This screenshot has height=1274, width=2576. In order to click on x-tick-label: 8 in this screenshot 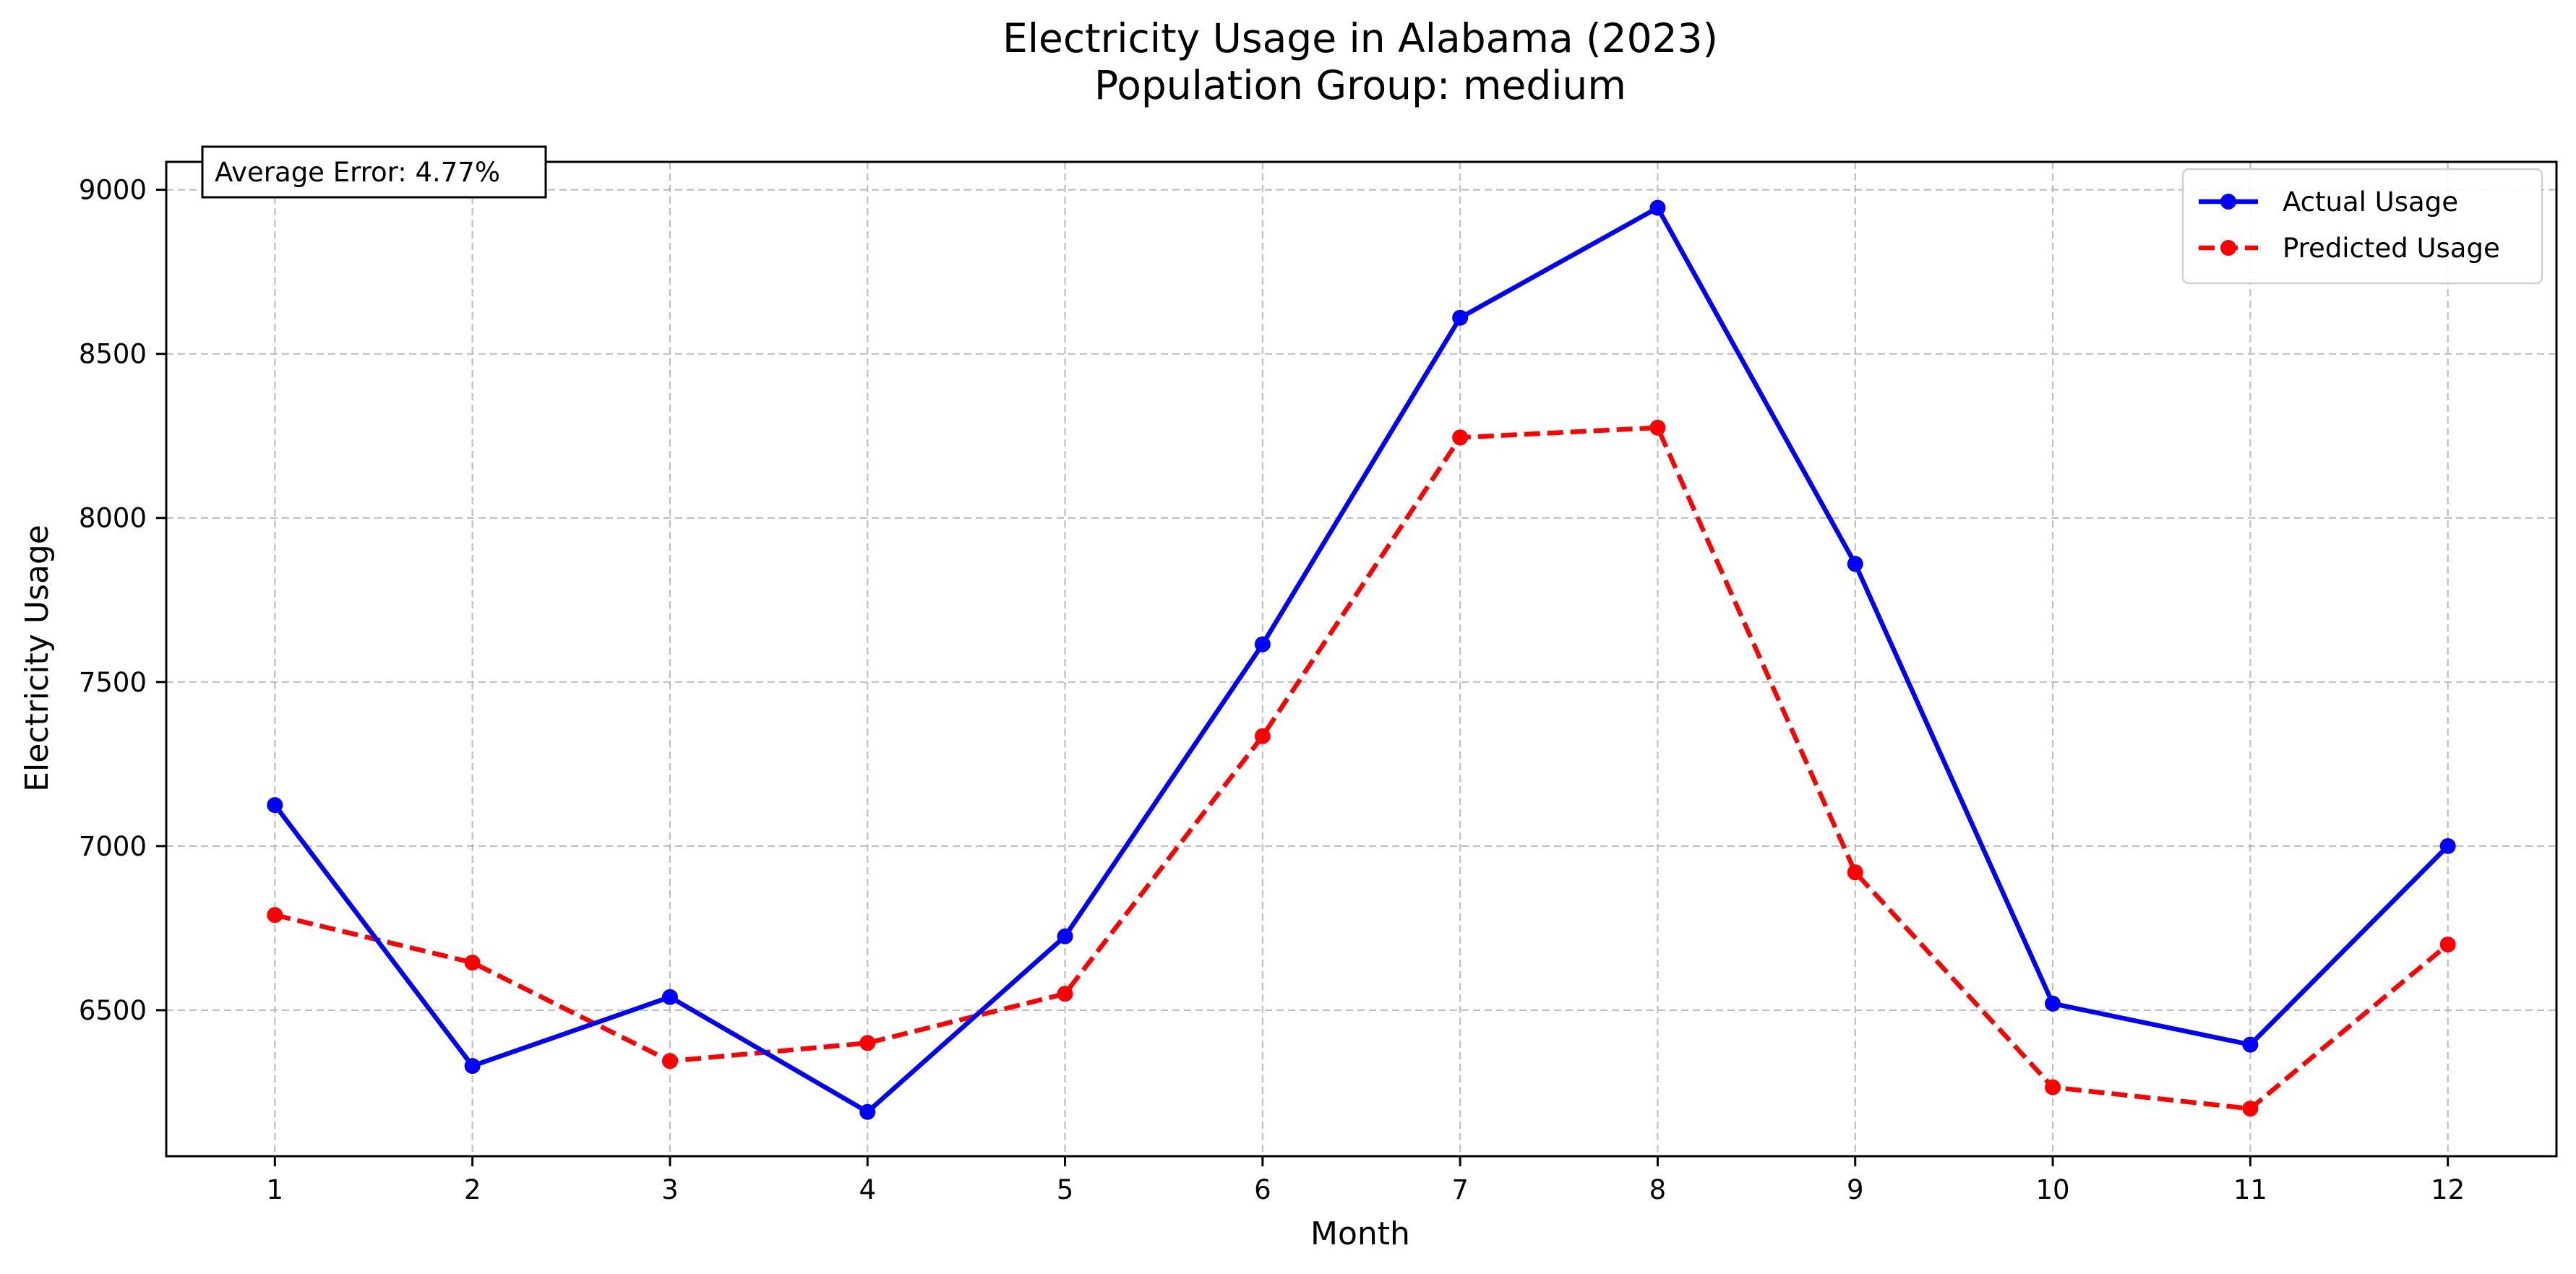, I will do `click(1658, 1189)`.